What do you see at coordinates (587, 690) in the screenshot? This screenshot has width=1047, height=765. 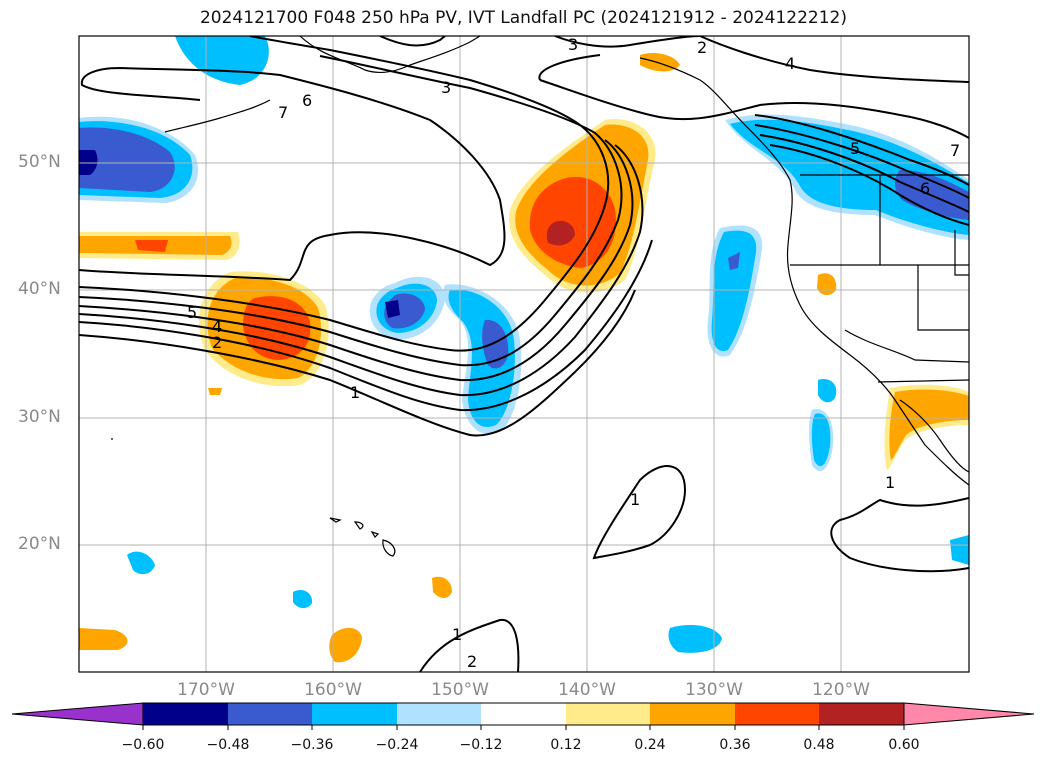 I see `lon-label-140w: 140°W` at bounding box center [587, 690].